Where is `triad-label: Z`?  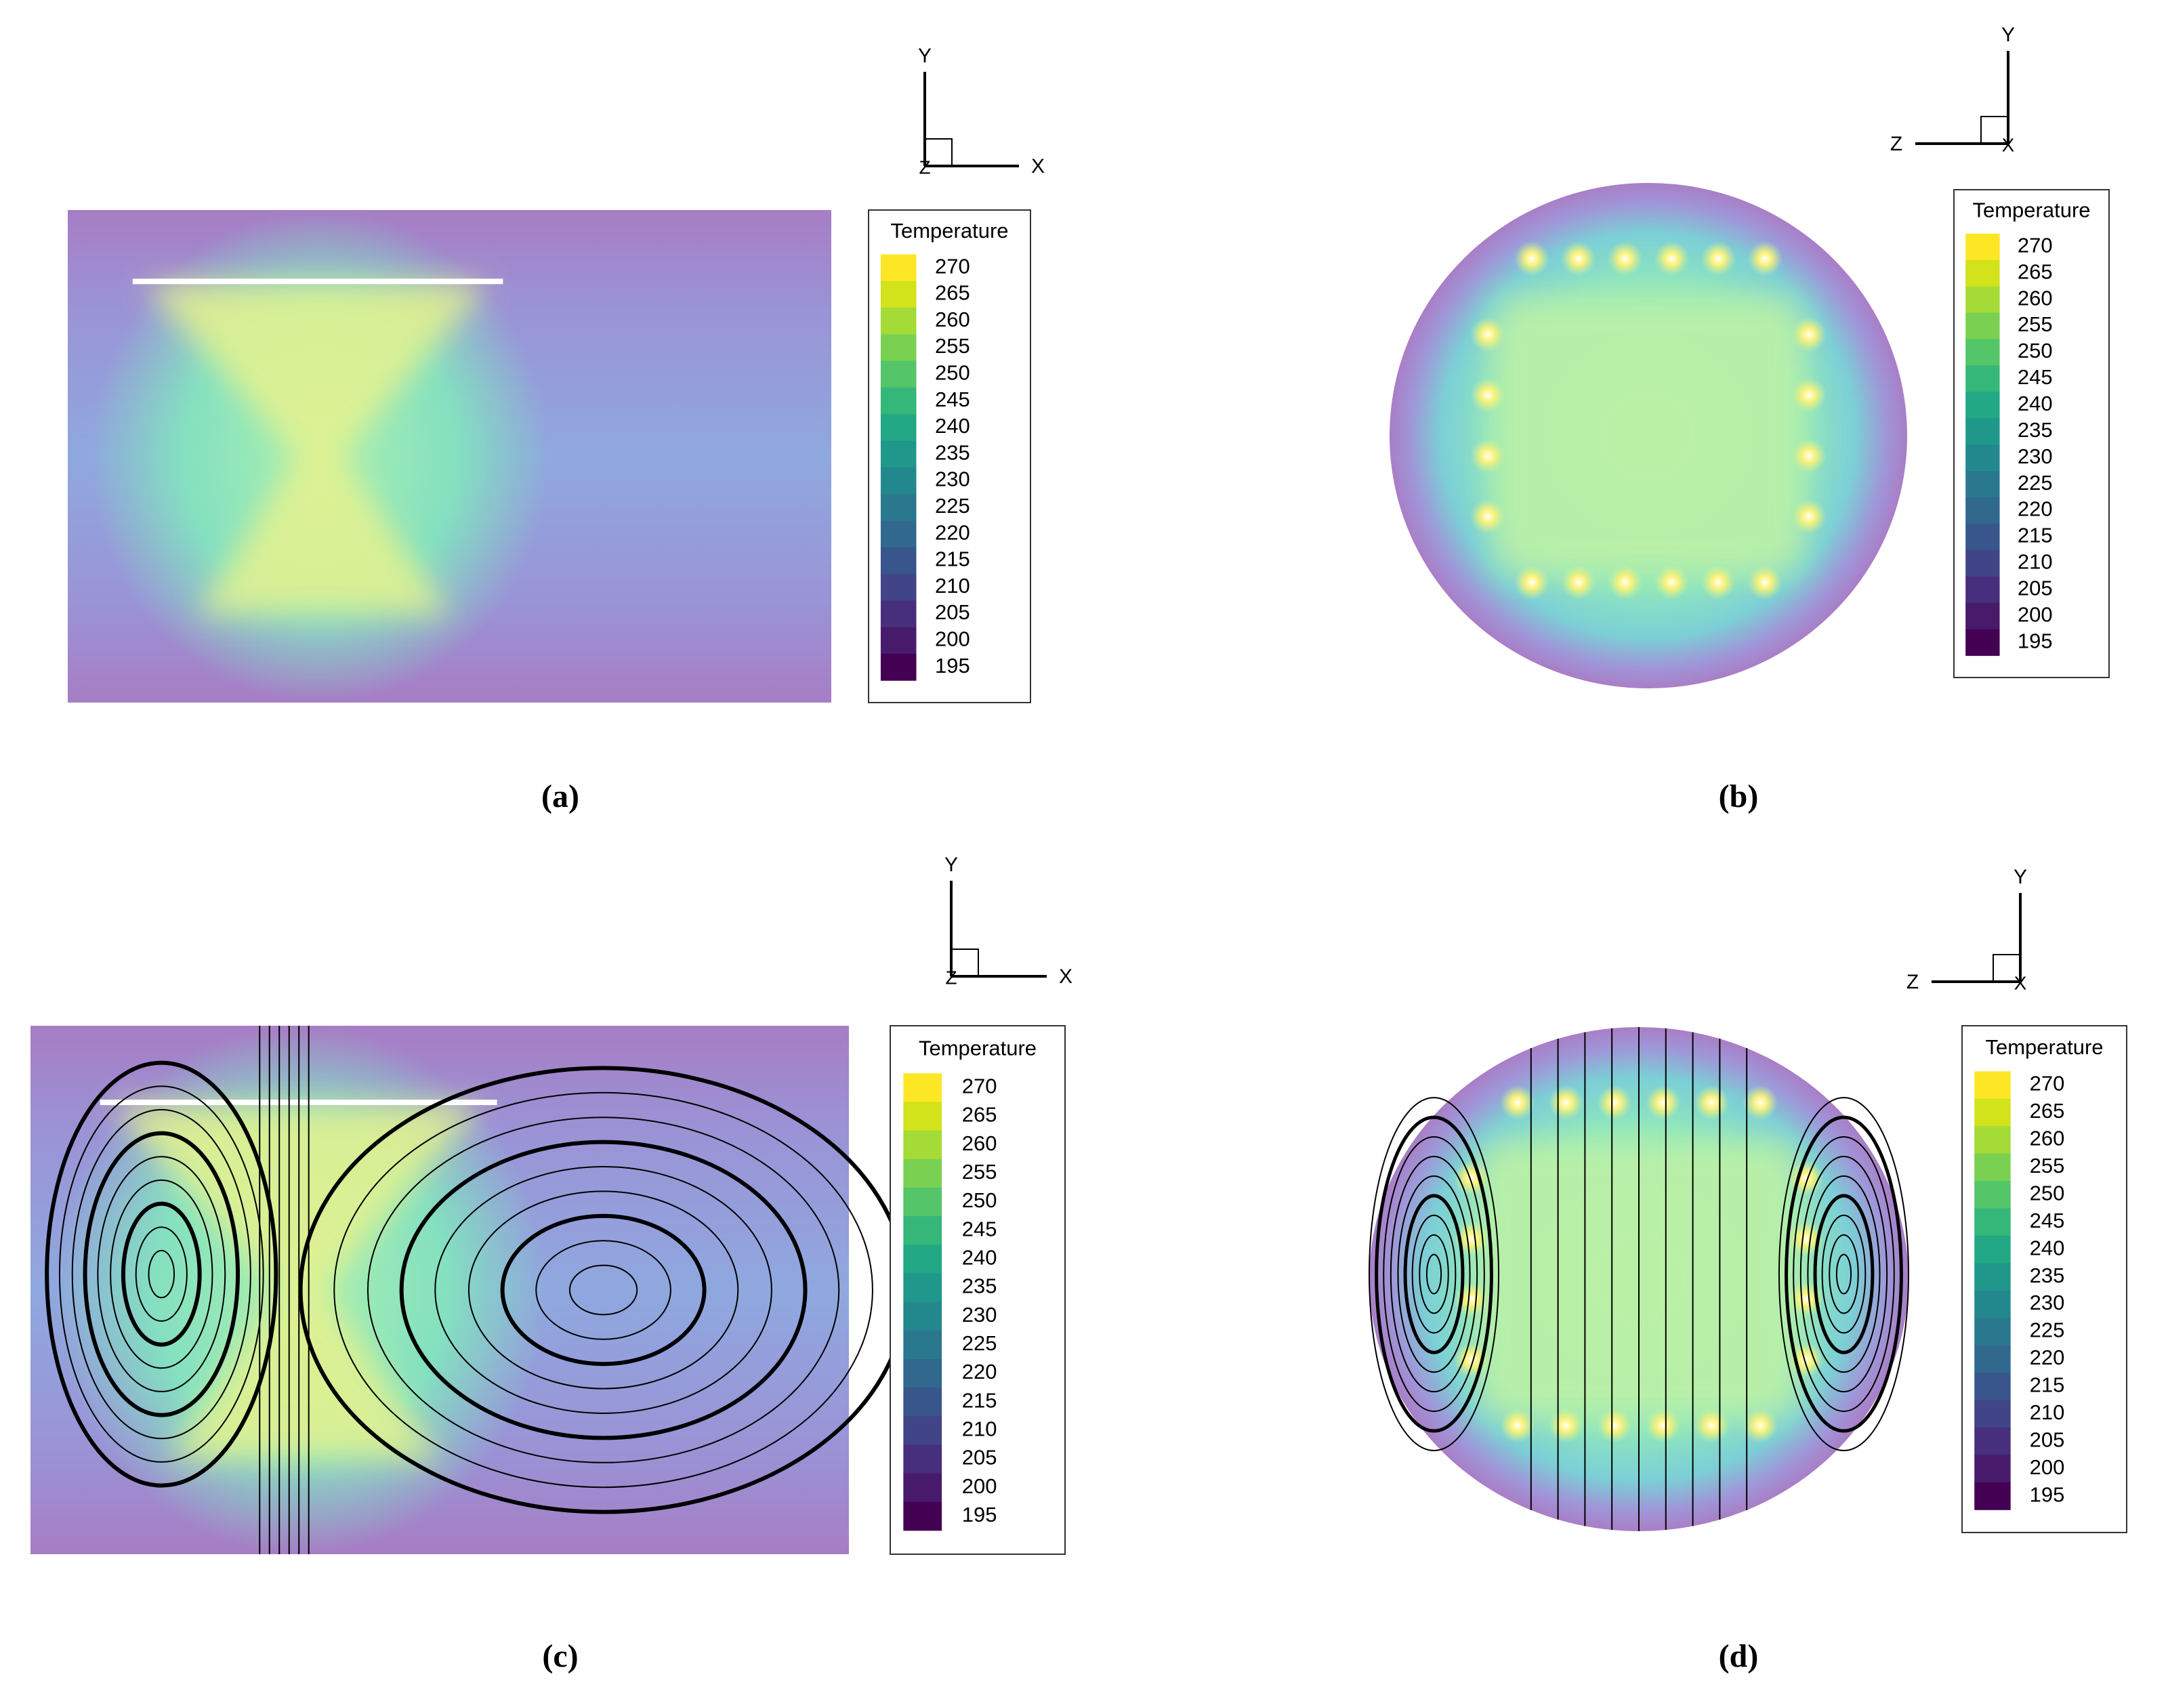
triad-label: Z is located at coordinates (1896, 144).